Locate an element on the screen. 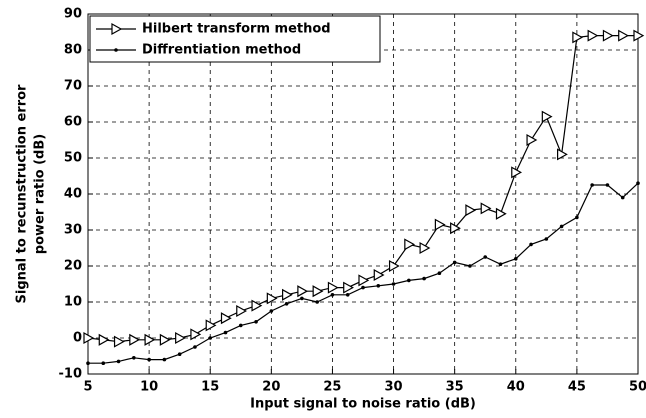  x-tick-label: 50 is located at coordinates (637, 387).